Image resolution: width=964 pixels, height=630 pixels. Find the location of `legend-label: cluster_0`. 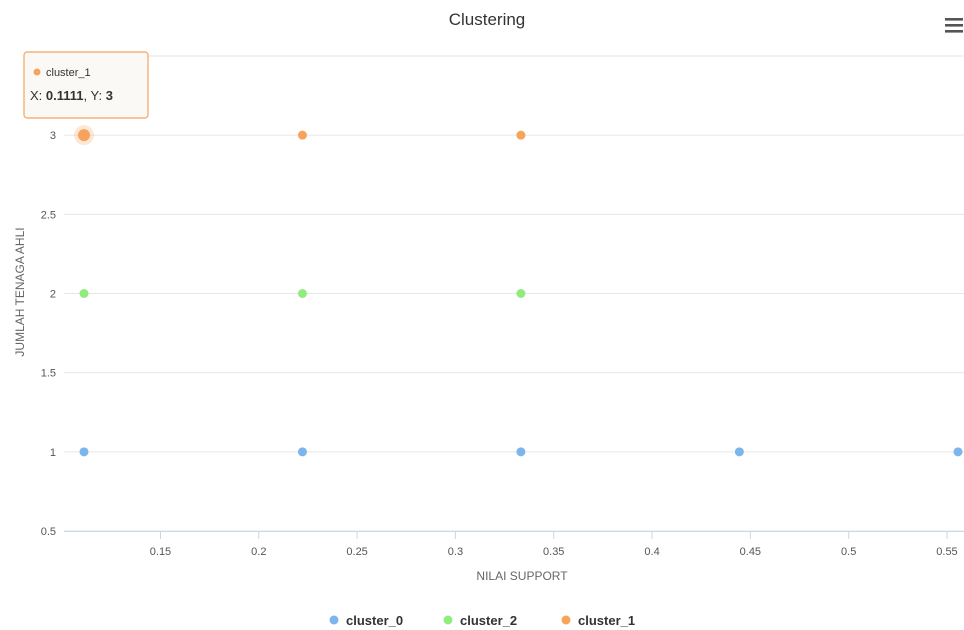

legend-label: cluster_0 is located at coordinates (374, 620).